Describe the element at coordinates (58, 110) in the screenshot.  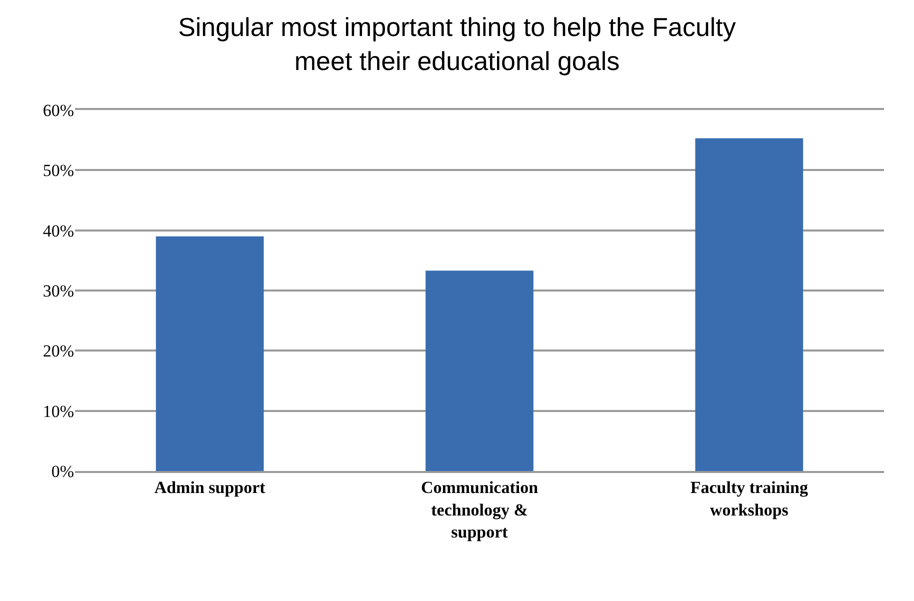
I see `y-tick-label: 60%` at that location.